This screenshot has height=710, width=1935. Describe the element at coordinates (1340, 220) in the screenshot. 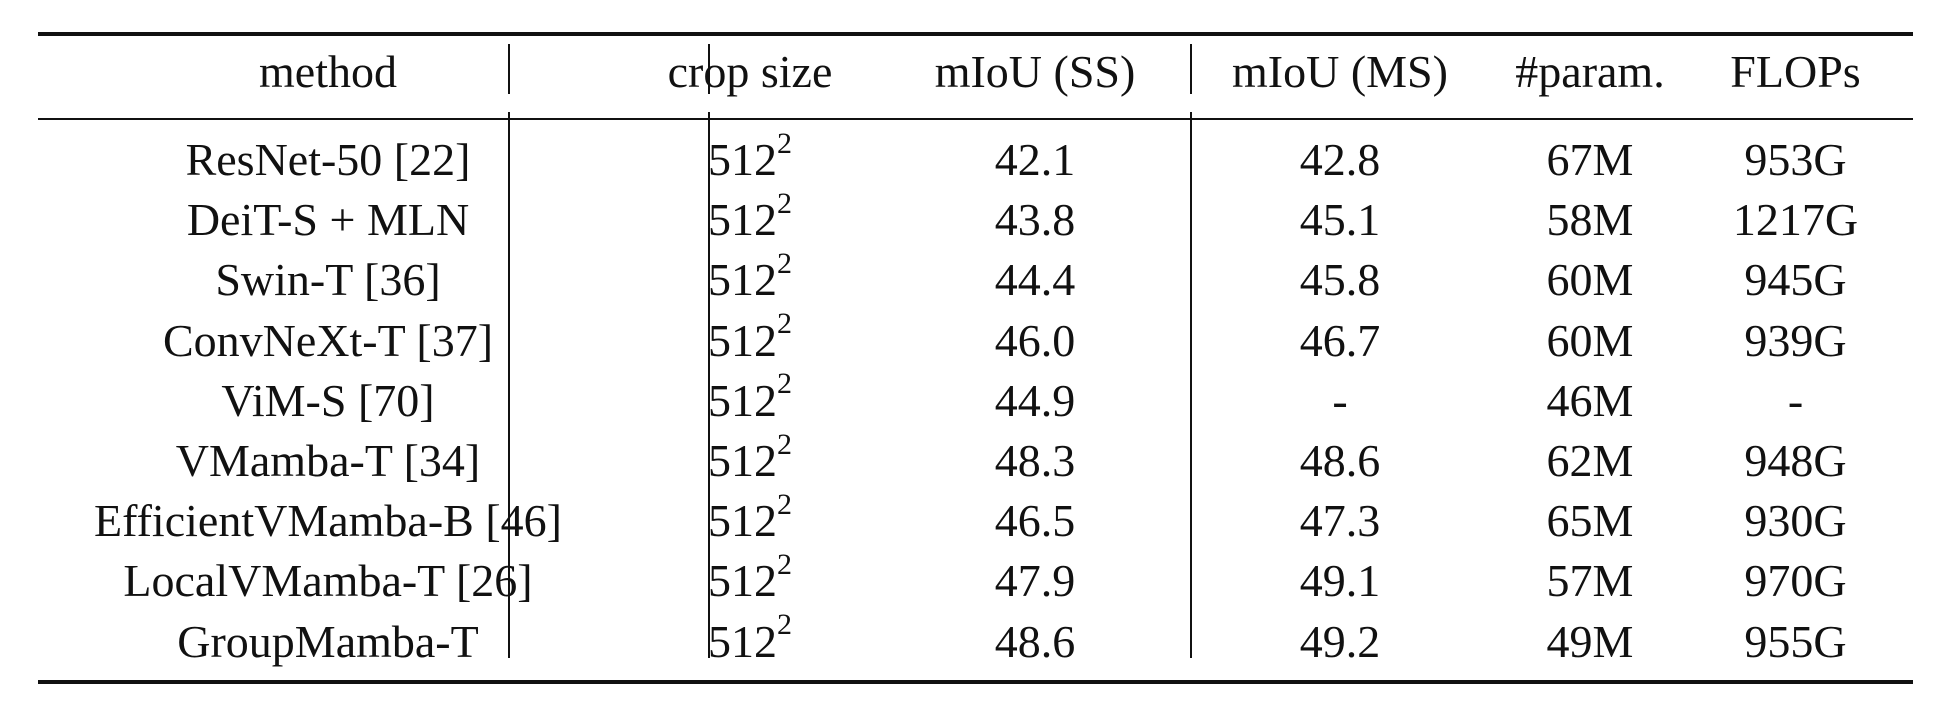

I see `cell-miou-ms: 45.1` at that location.